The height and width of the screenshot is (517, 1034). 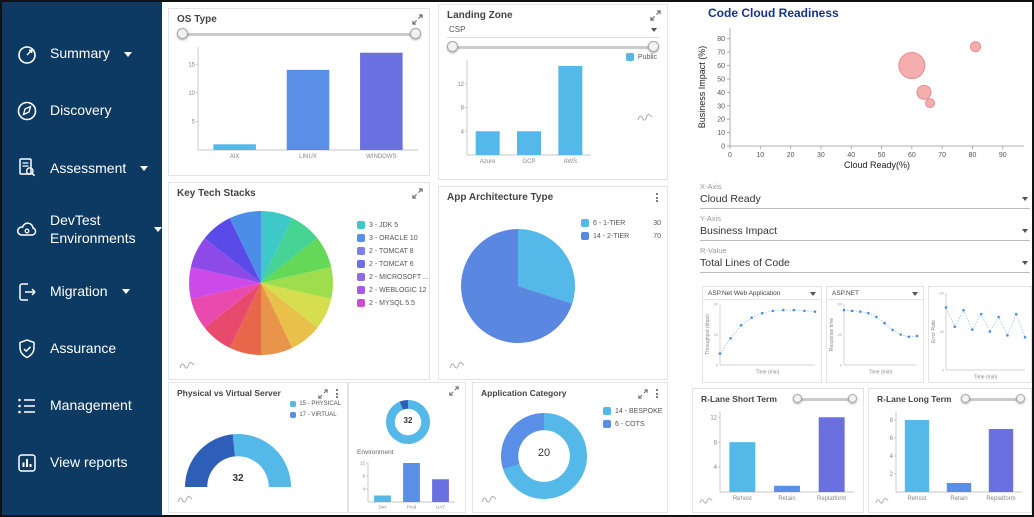 I want to click on environment-donut-total: 32, so click(x=408, y=420).